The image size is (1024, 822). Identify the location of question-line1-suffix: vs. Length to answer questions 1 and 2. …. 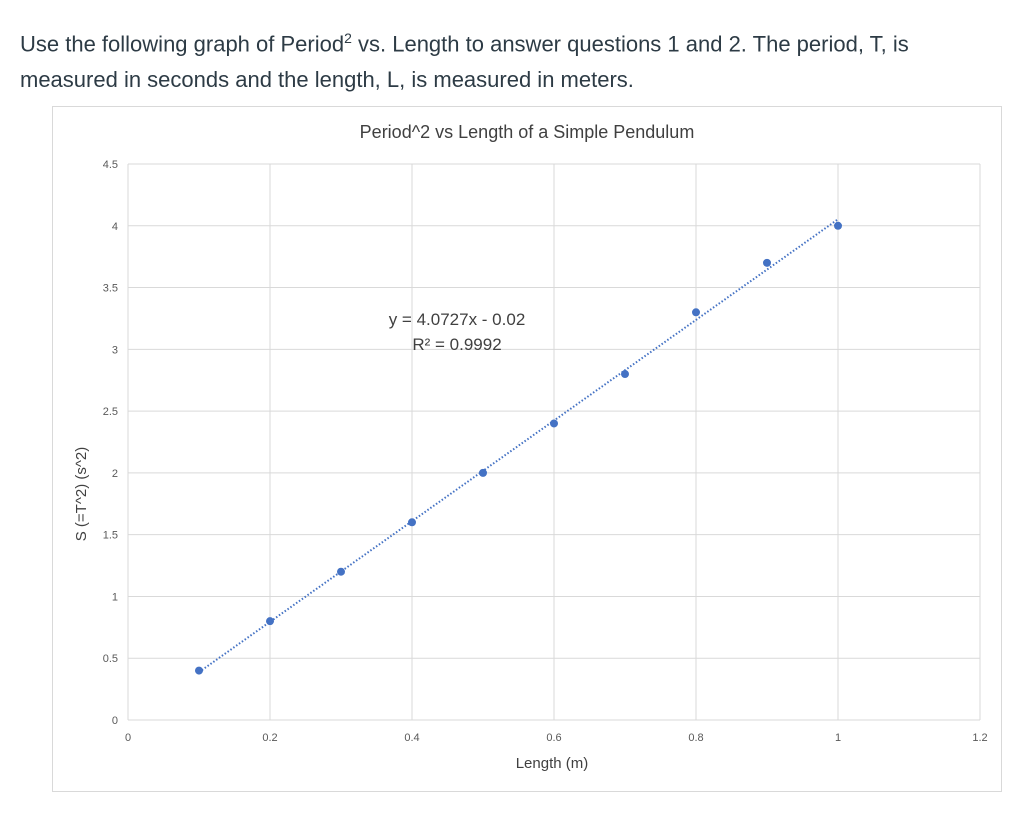
(630, 44).